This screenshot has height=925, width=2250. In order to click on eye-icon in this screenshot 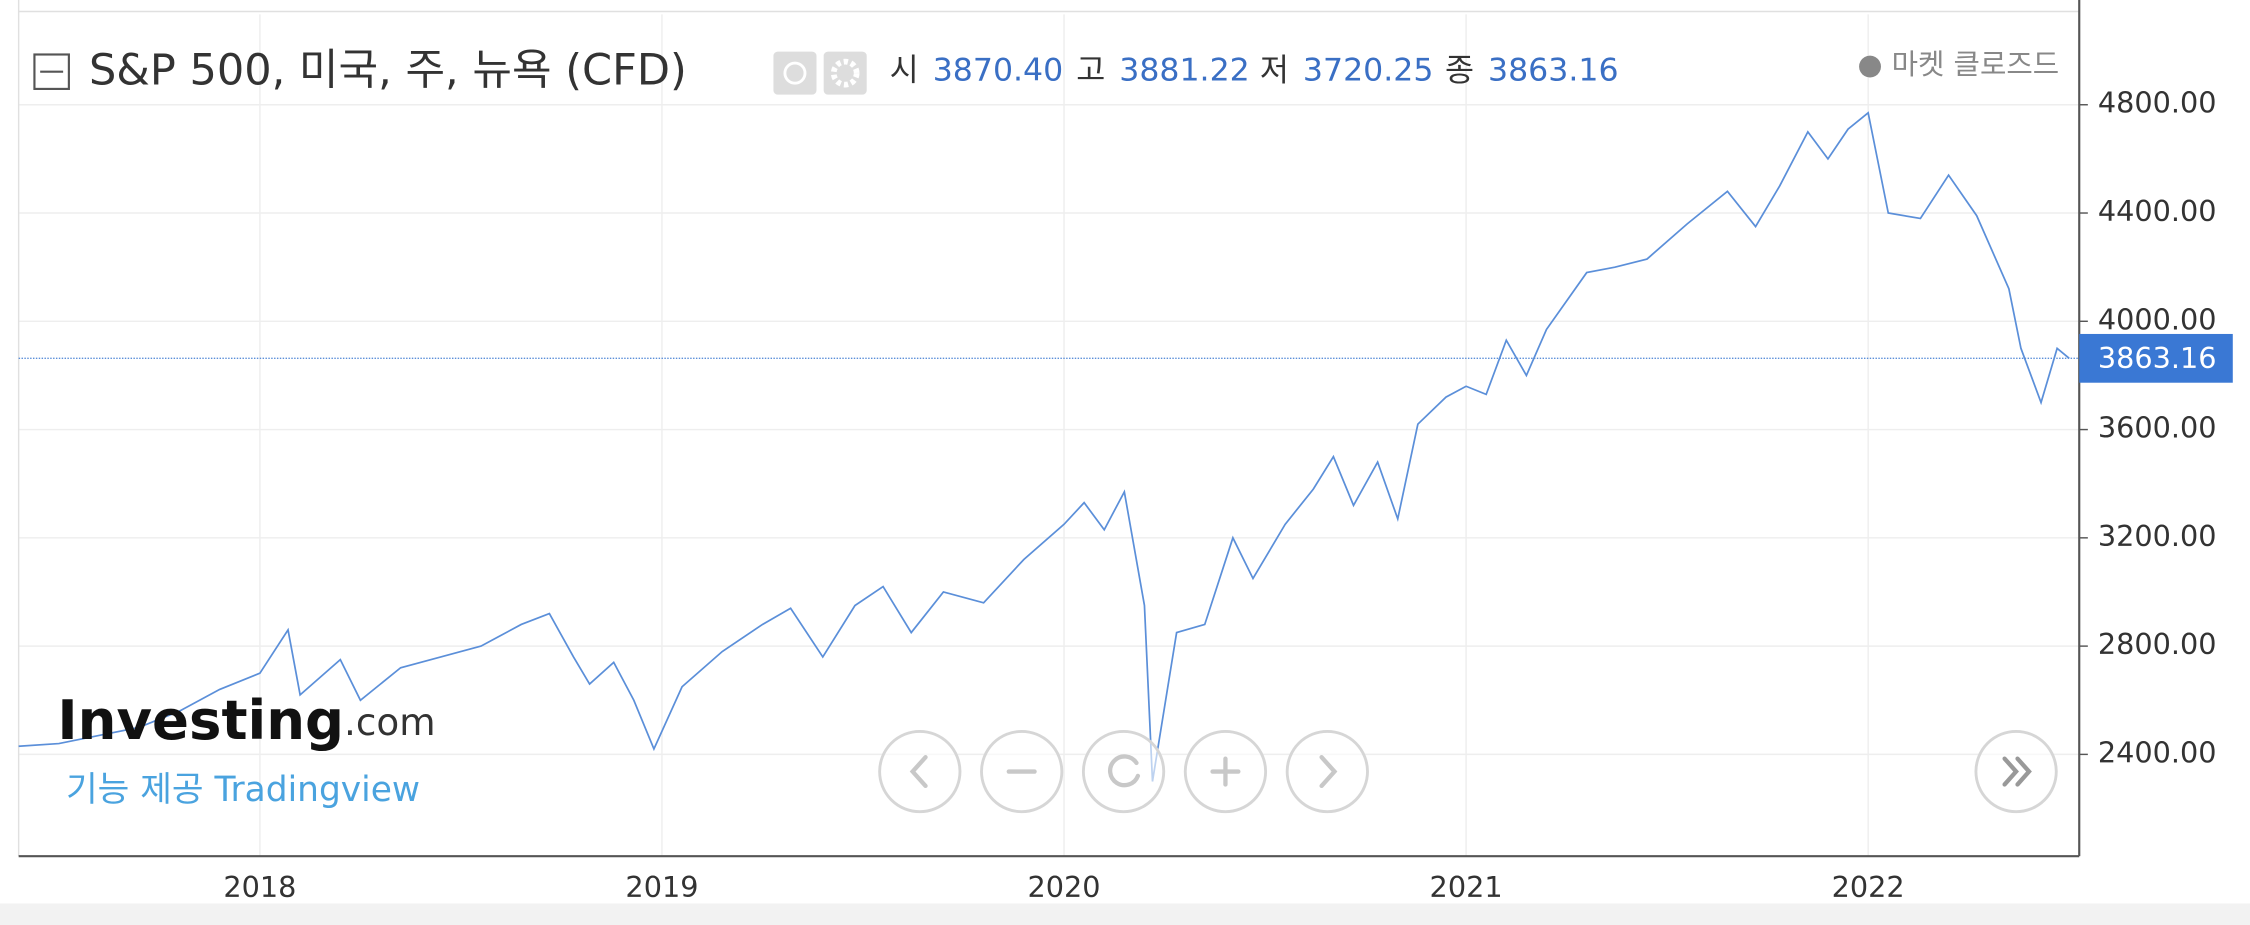, I will do `click(795, 73)`.